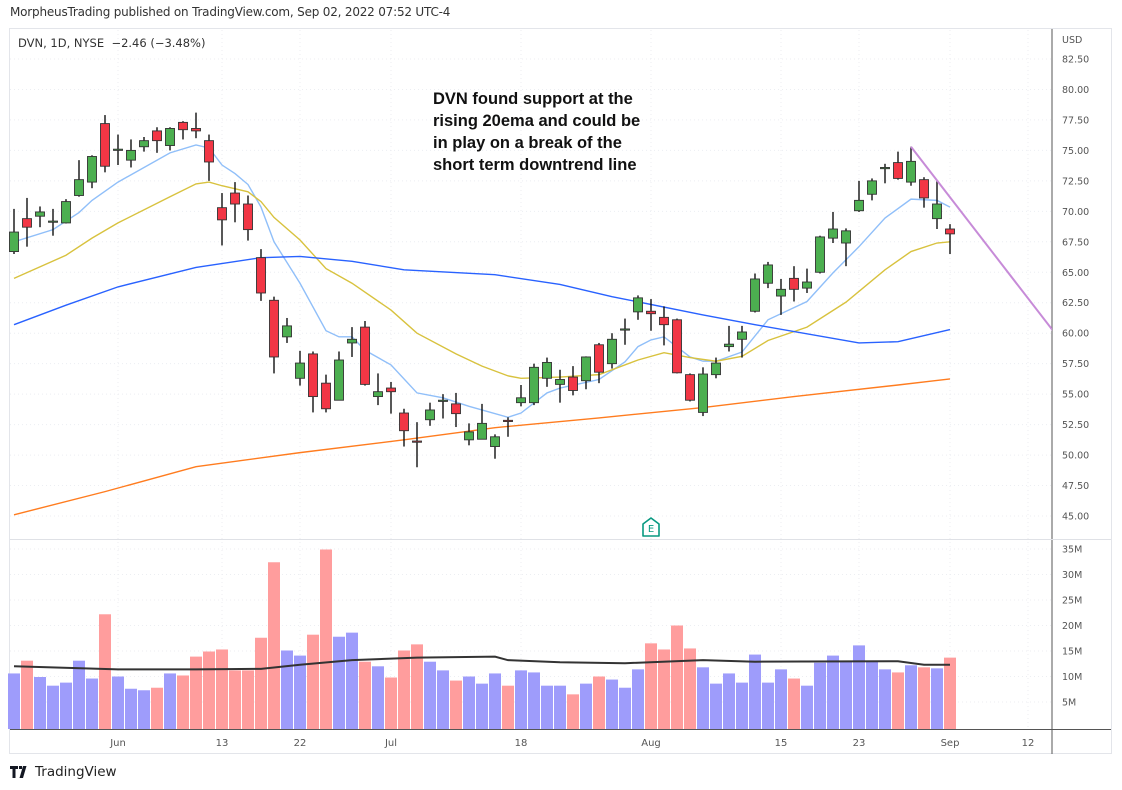 This screenshot has height=790, width=1122. I want to click on tradingview-logo-icon, so click(18, 772).